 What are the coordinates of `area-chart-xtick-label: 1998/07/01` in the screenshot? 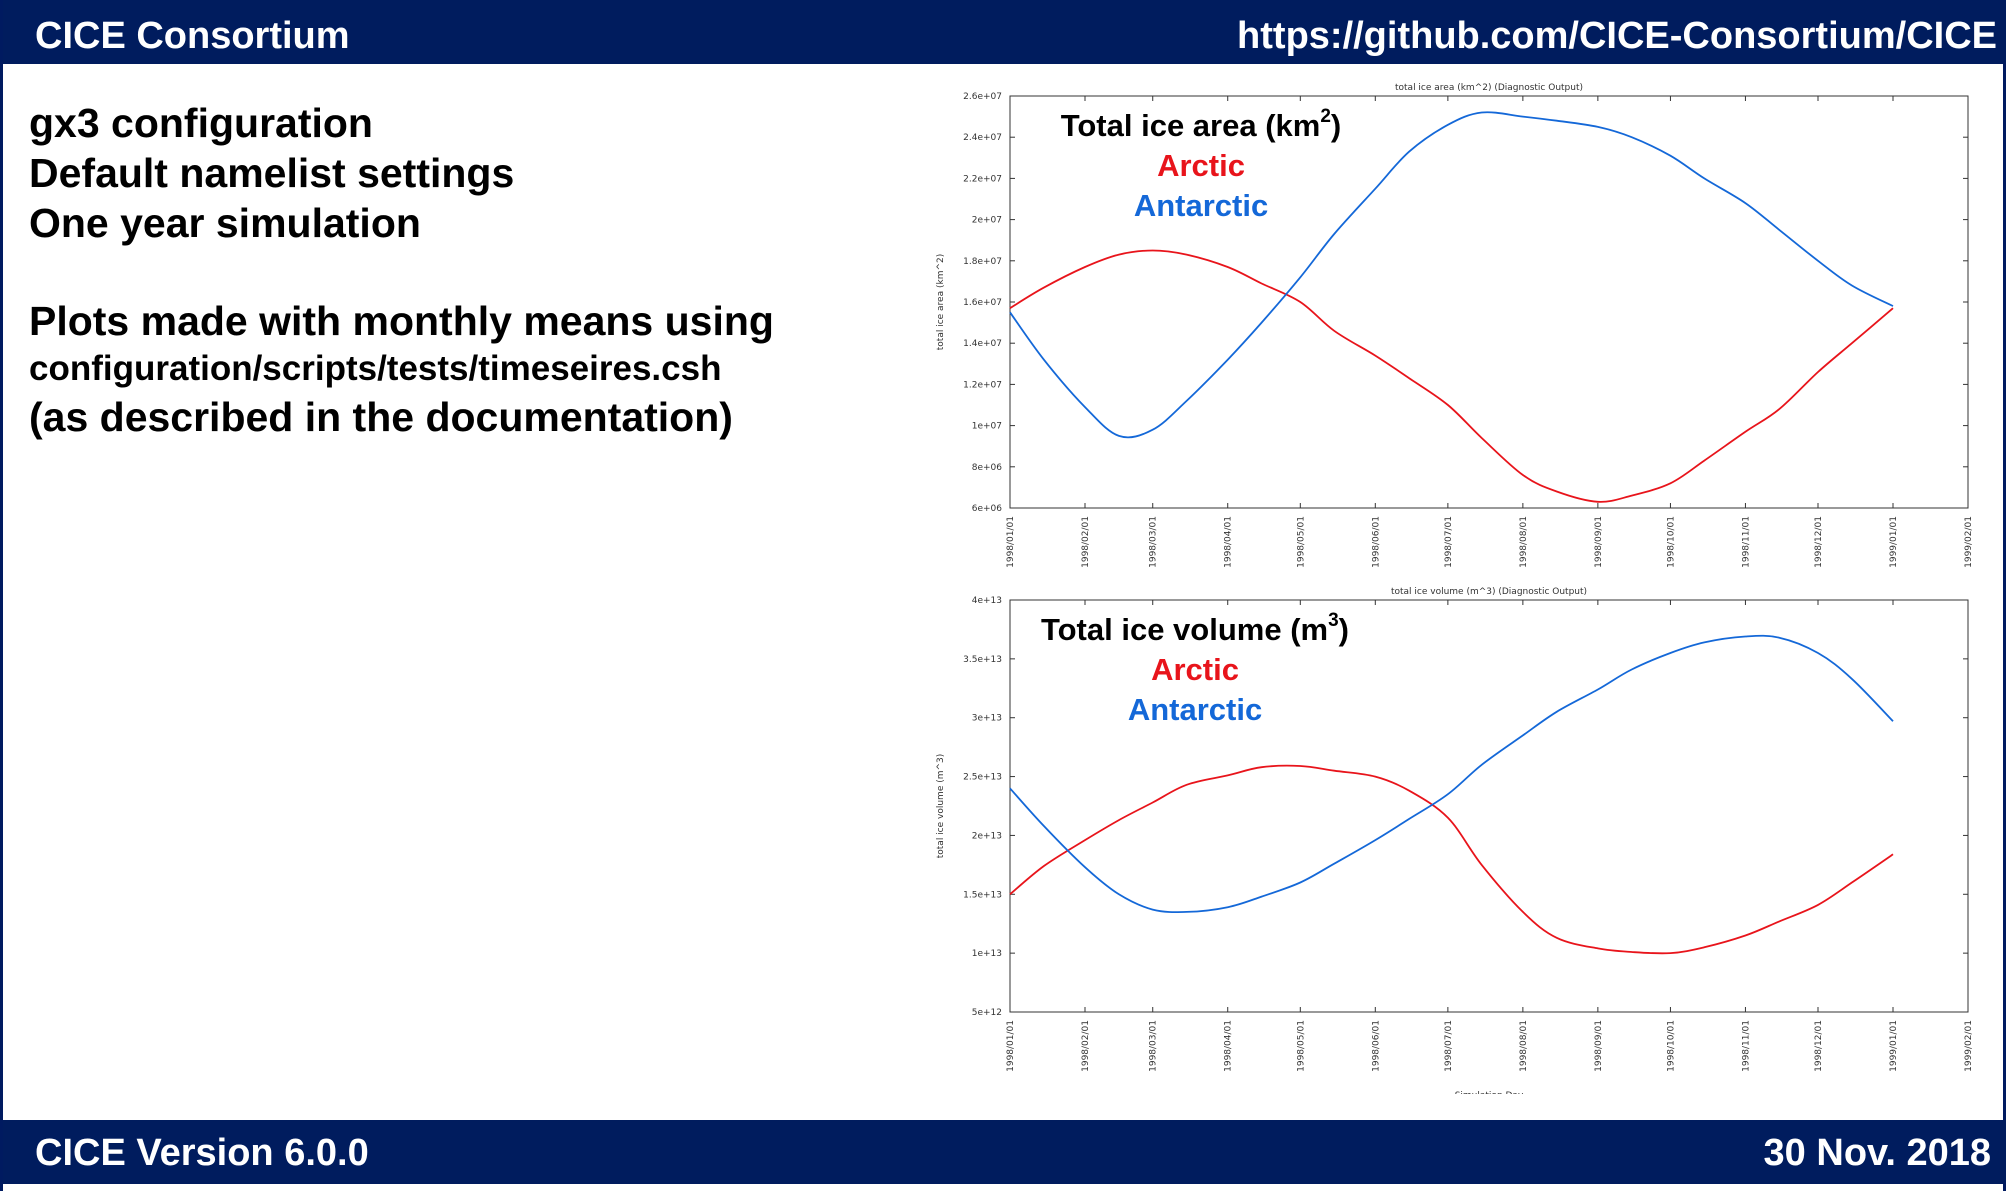 It's located at (1449, 541).